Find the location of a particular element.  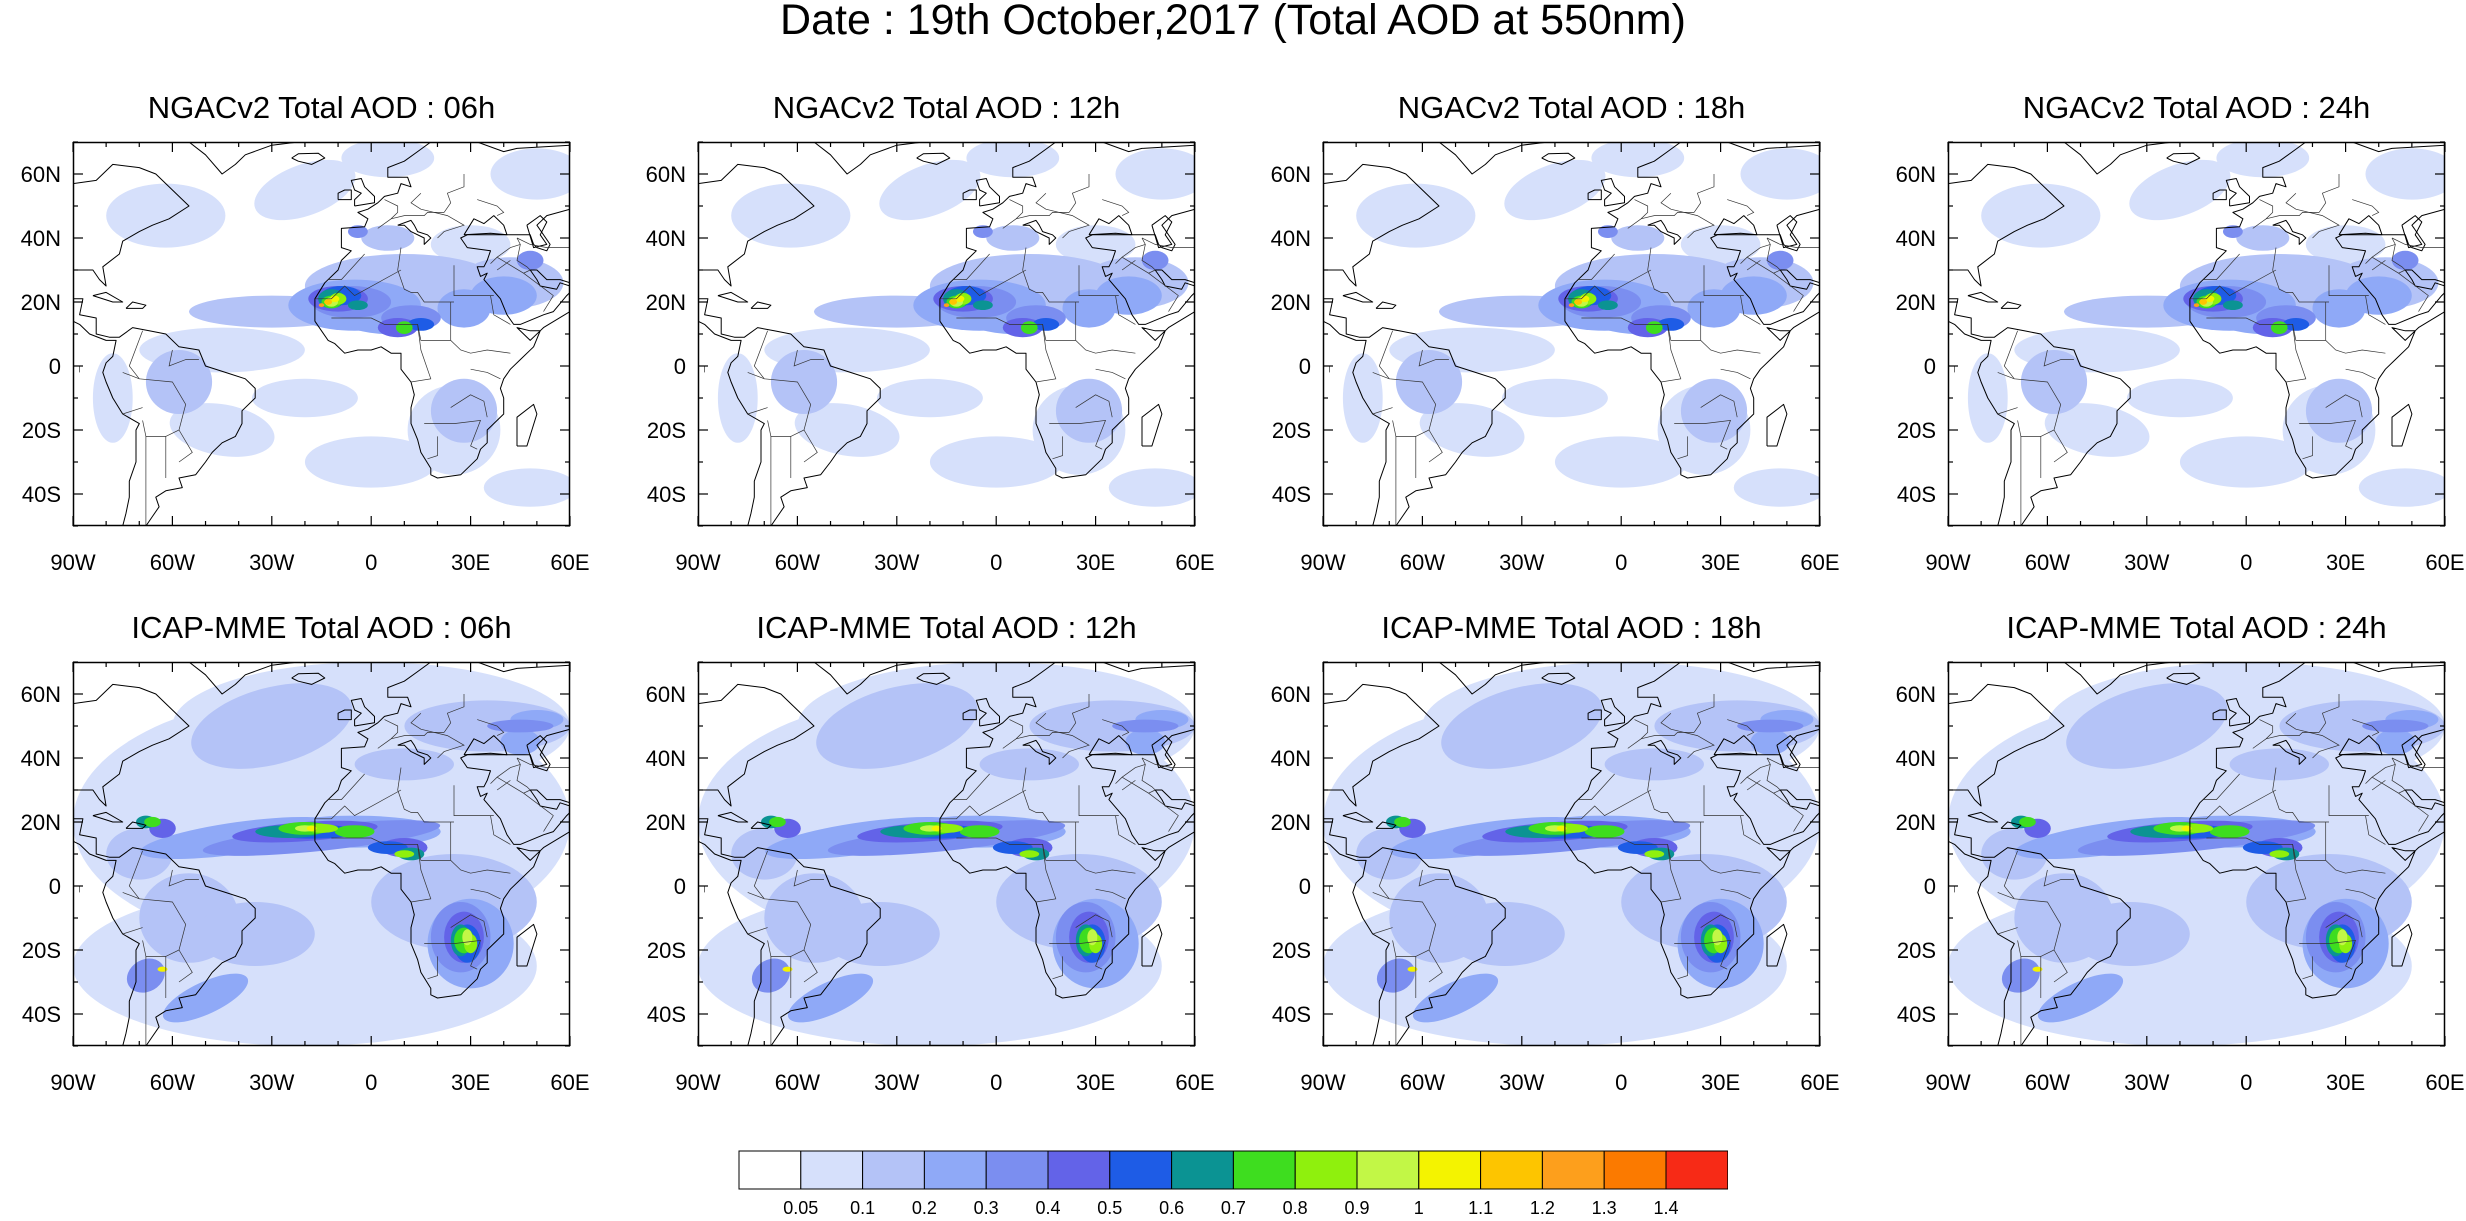

lat-tick-label: 20N is located at coordinates (1291, 302).